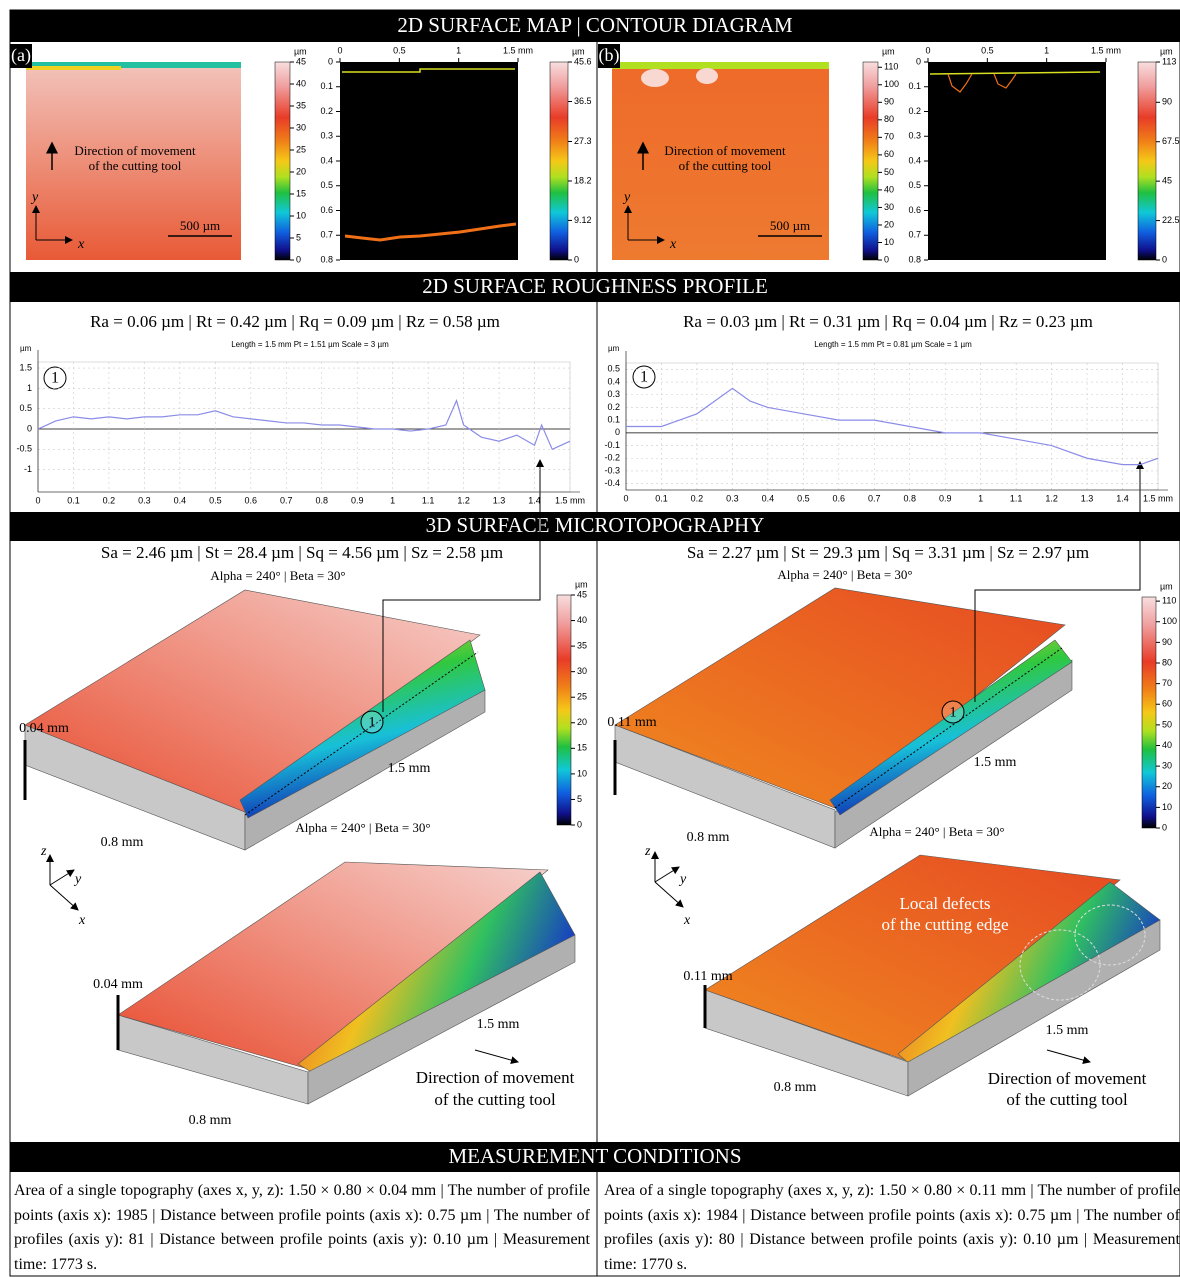 The image size is (1180, 1277). What do you see at coordinates (669, 894) in the screenshot?
I see `axis-arrow` at bounding box center [669, 894].